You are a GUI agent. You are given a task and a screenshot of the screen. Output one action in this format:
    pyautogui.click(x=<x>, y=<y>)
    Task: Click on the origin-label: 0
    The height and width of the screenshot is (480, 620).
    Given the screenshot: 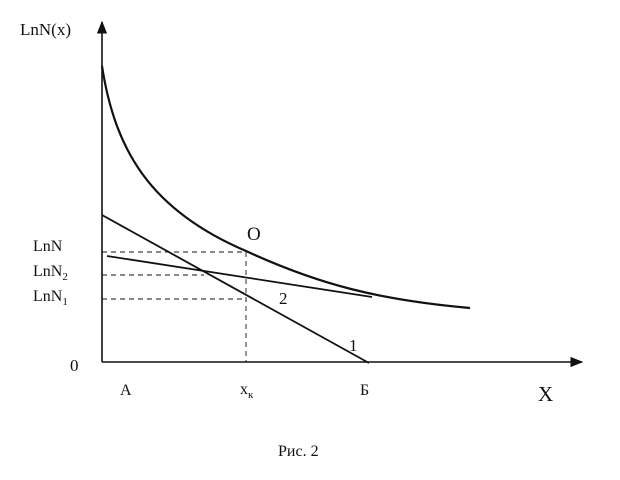 What is the action you would take?
    pyautogui.click(x=74, y=365)
    